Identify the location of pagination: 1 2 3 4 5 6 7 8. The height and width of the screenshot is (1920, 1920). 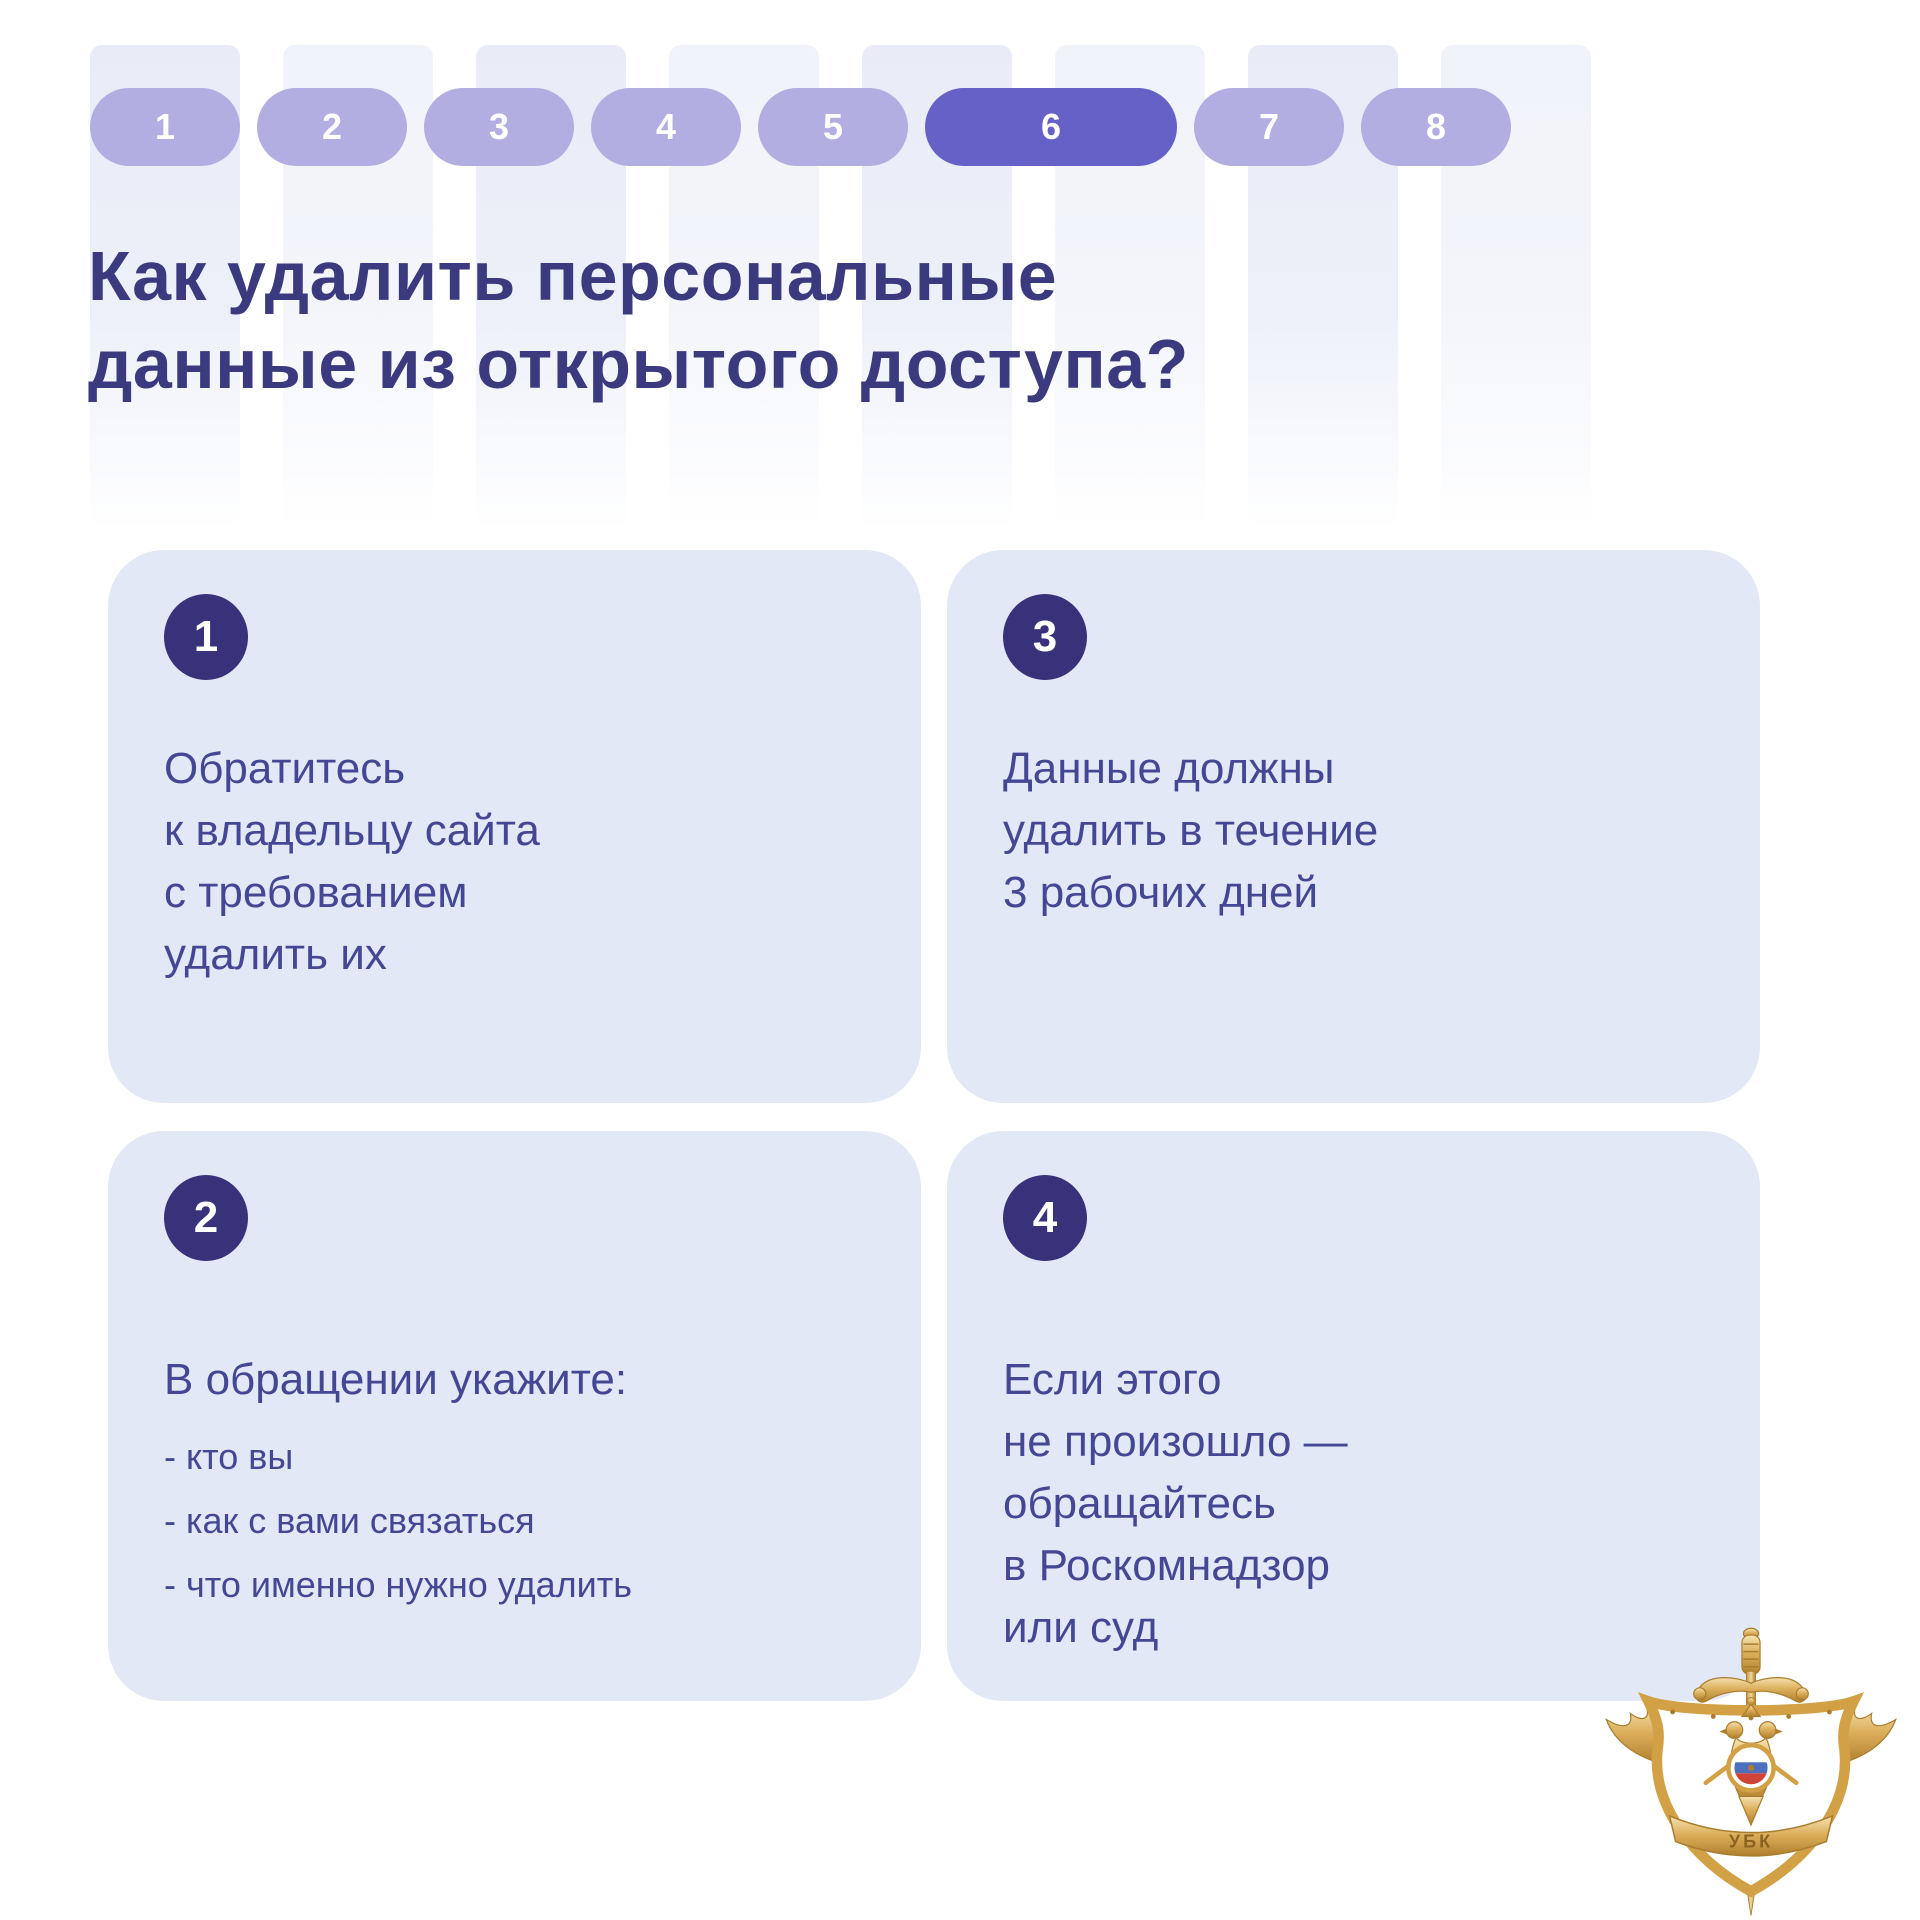
(800, 127).